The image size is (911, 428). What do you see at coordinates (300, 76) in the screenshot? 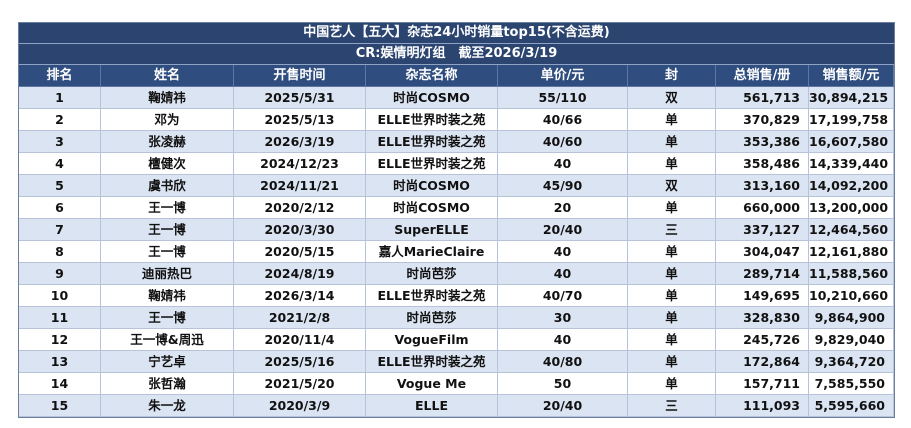
I see `column-header: 开售时间` at bounding box center [300, 76].